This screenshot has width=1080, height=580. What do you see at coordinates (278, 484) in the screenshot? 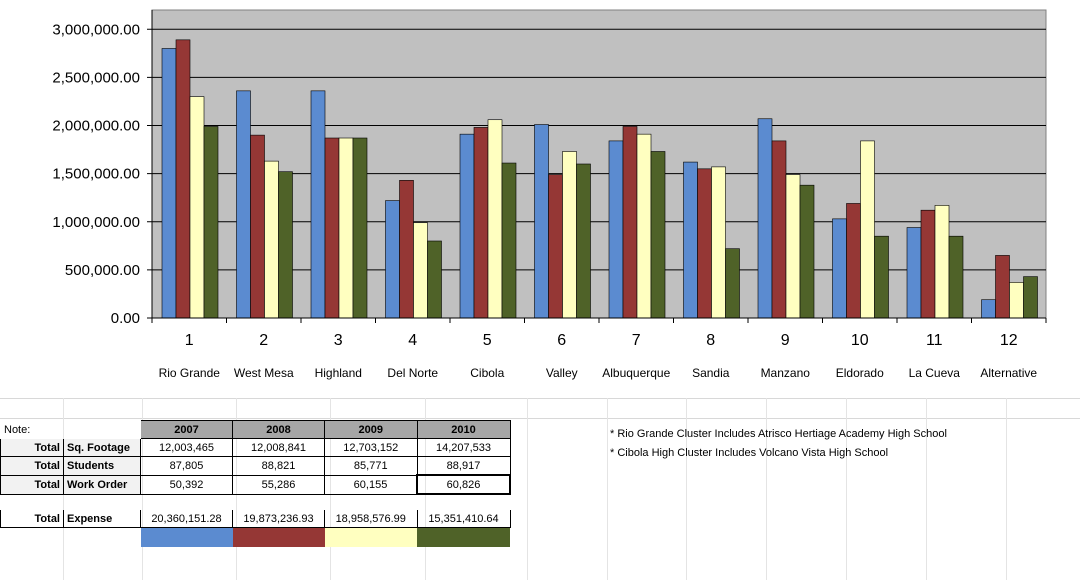
I see `table-cell: 55,286` at bounding box center [278, 484].